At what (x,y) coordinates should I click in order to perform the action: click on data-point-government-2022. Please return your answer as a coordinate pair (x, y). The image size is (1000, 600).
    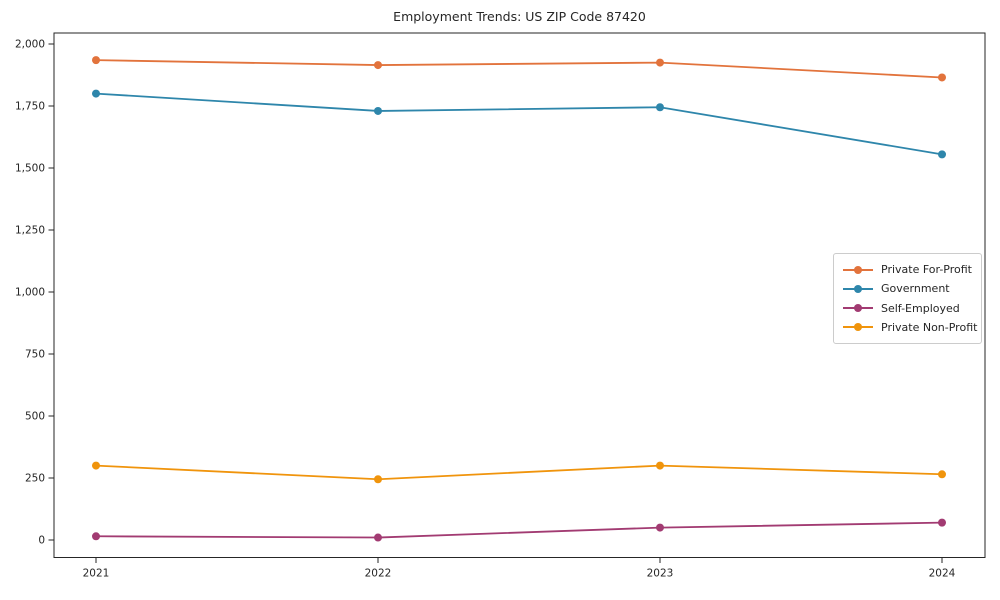
    Looking at the image, I should click on (378, 110).